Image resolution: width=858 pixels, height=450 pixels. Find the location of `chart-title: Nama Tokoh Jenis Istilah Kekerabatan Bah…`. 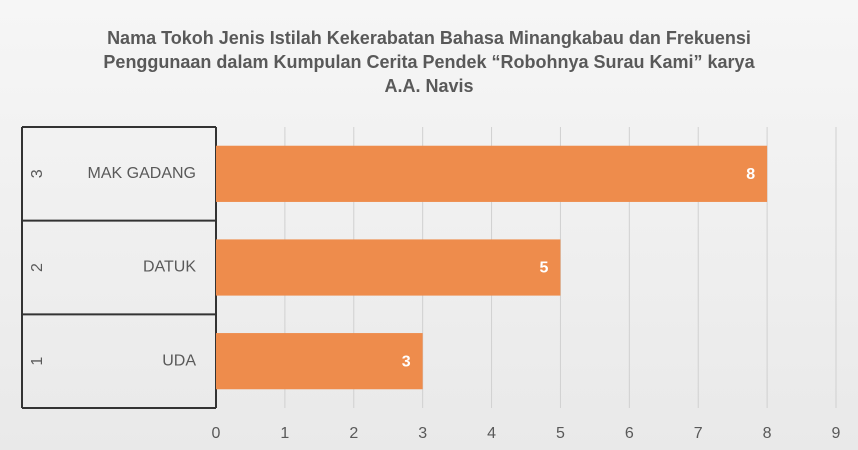

chart-title: Nama Tokoh Jenis Istilah Kekerabatan Bah… is located at coordinates (429, 62).